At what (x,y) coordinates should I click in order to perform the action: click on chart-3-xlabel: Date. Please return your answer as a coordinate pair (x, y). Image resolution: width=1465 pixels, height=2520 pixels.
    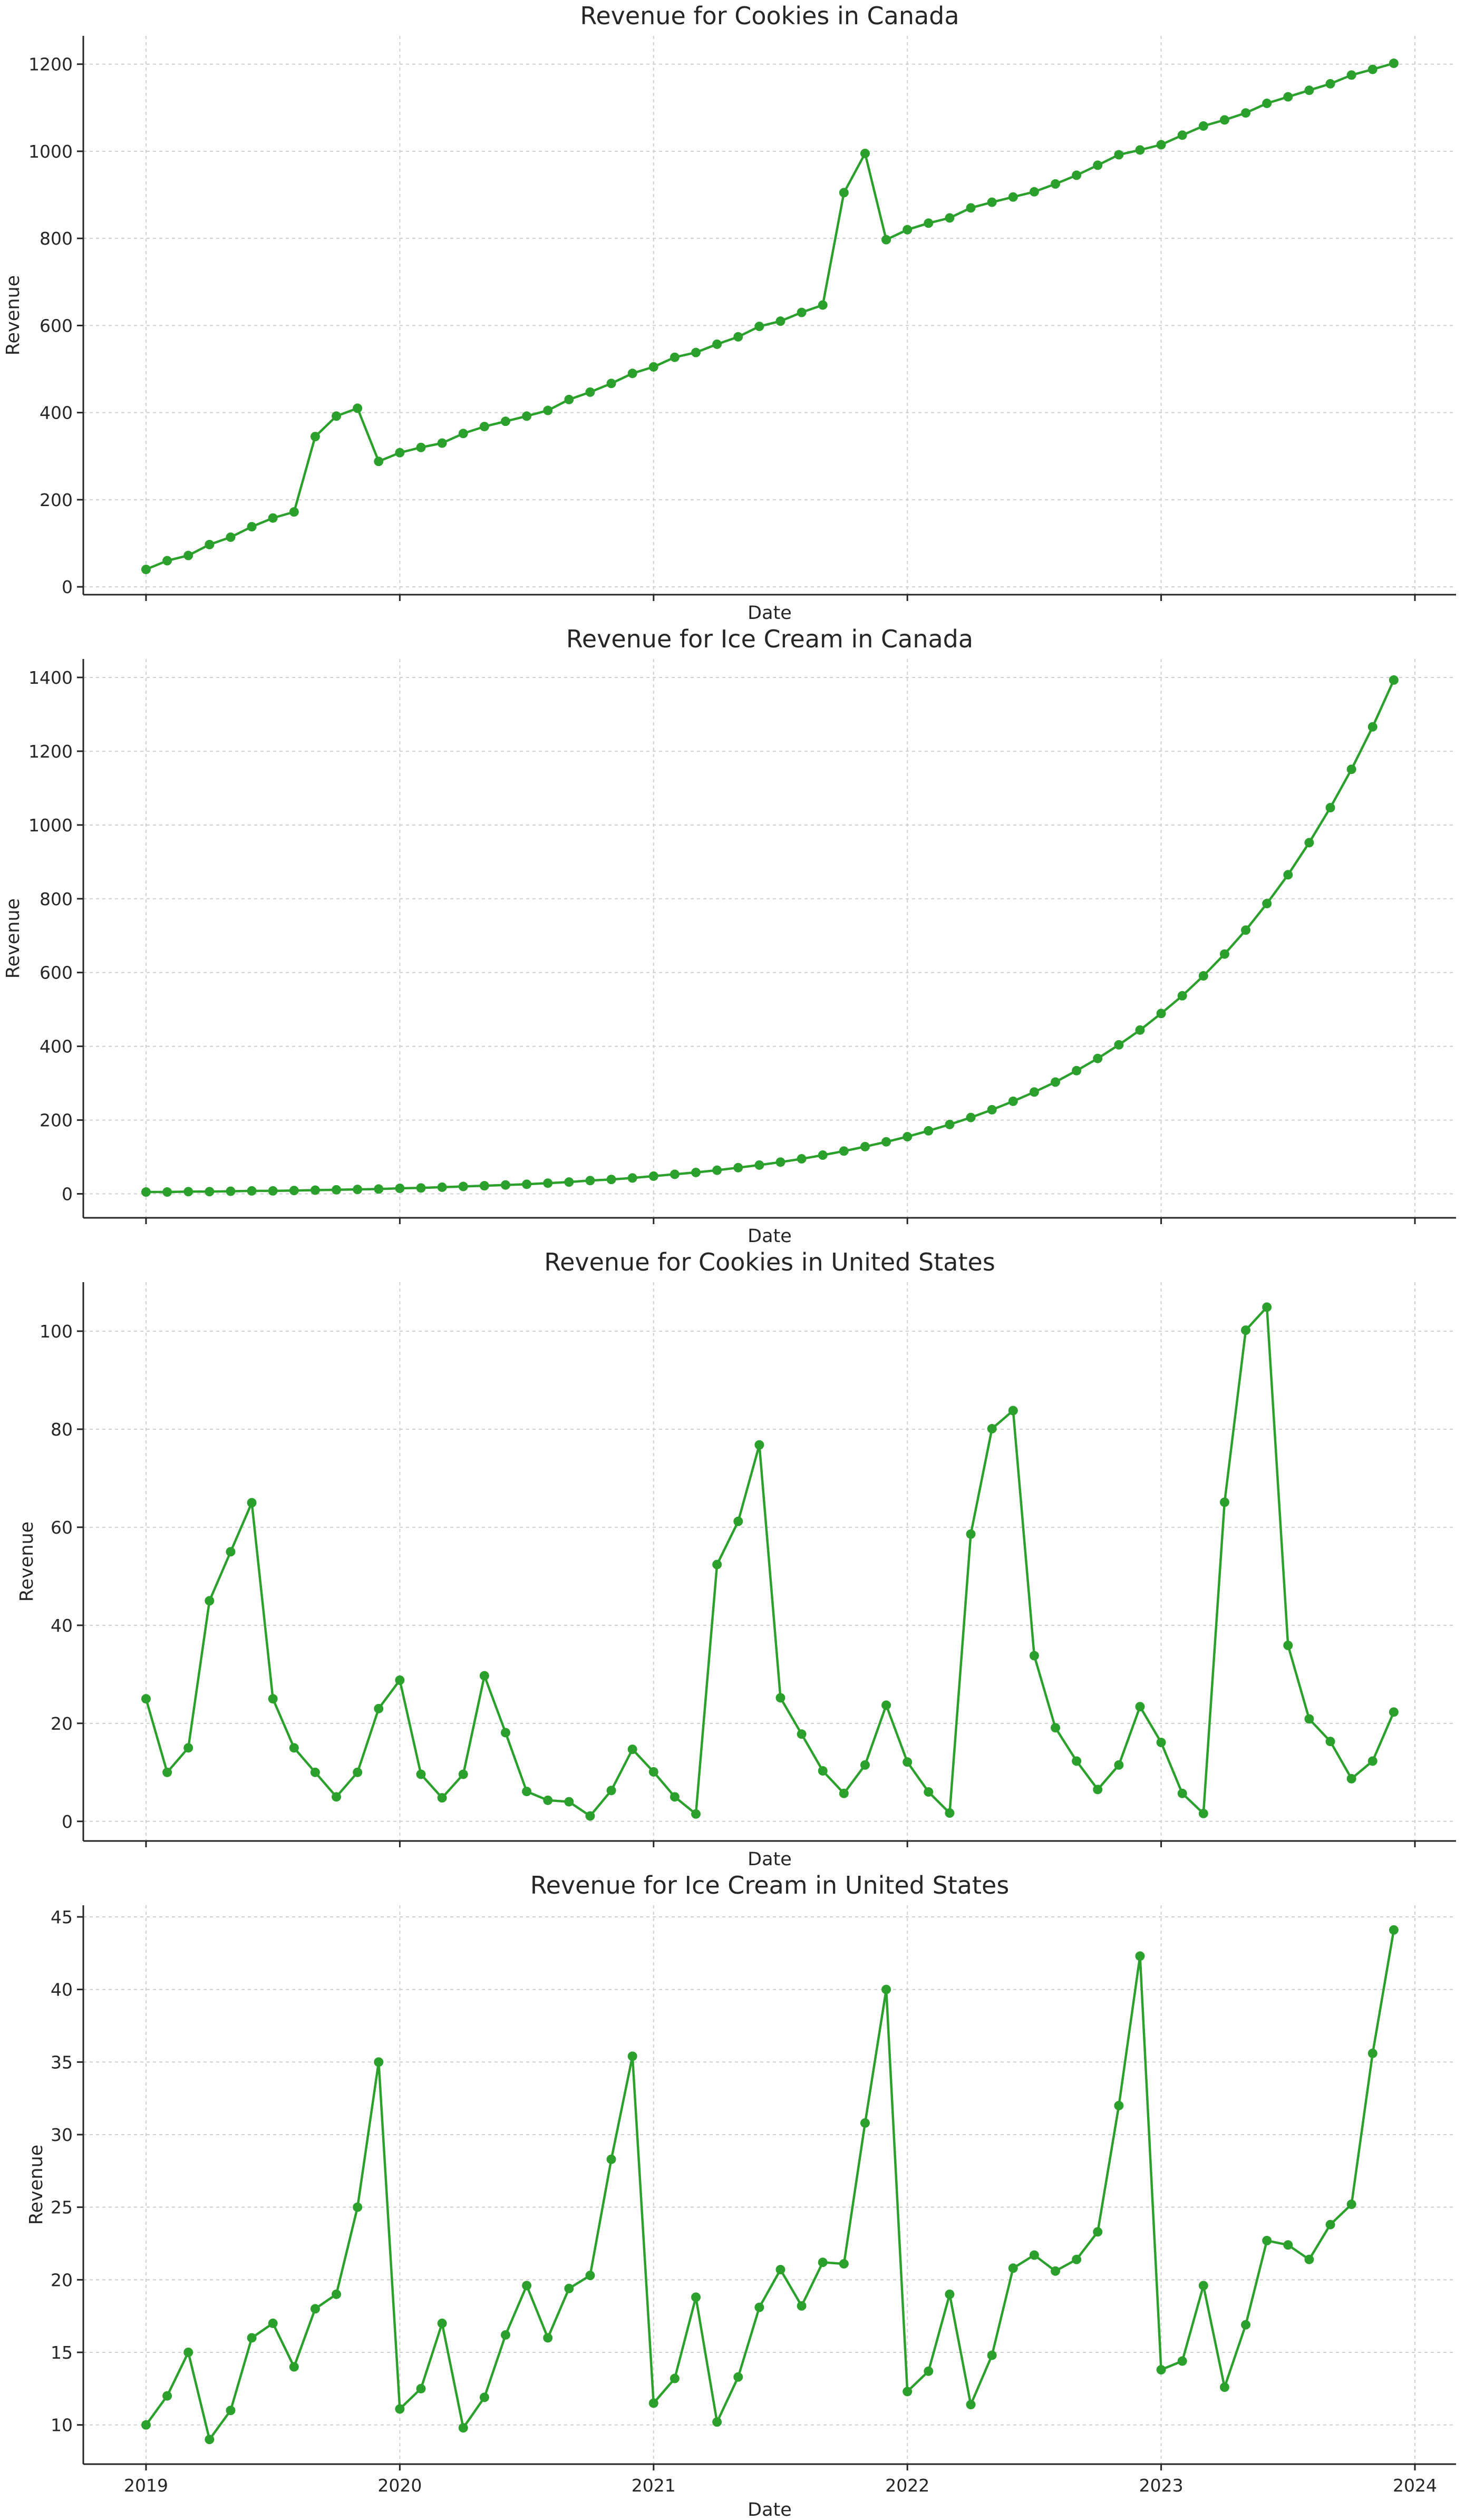
    Looking at the image, I should click on (770, 1859).